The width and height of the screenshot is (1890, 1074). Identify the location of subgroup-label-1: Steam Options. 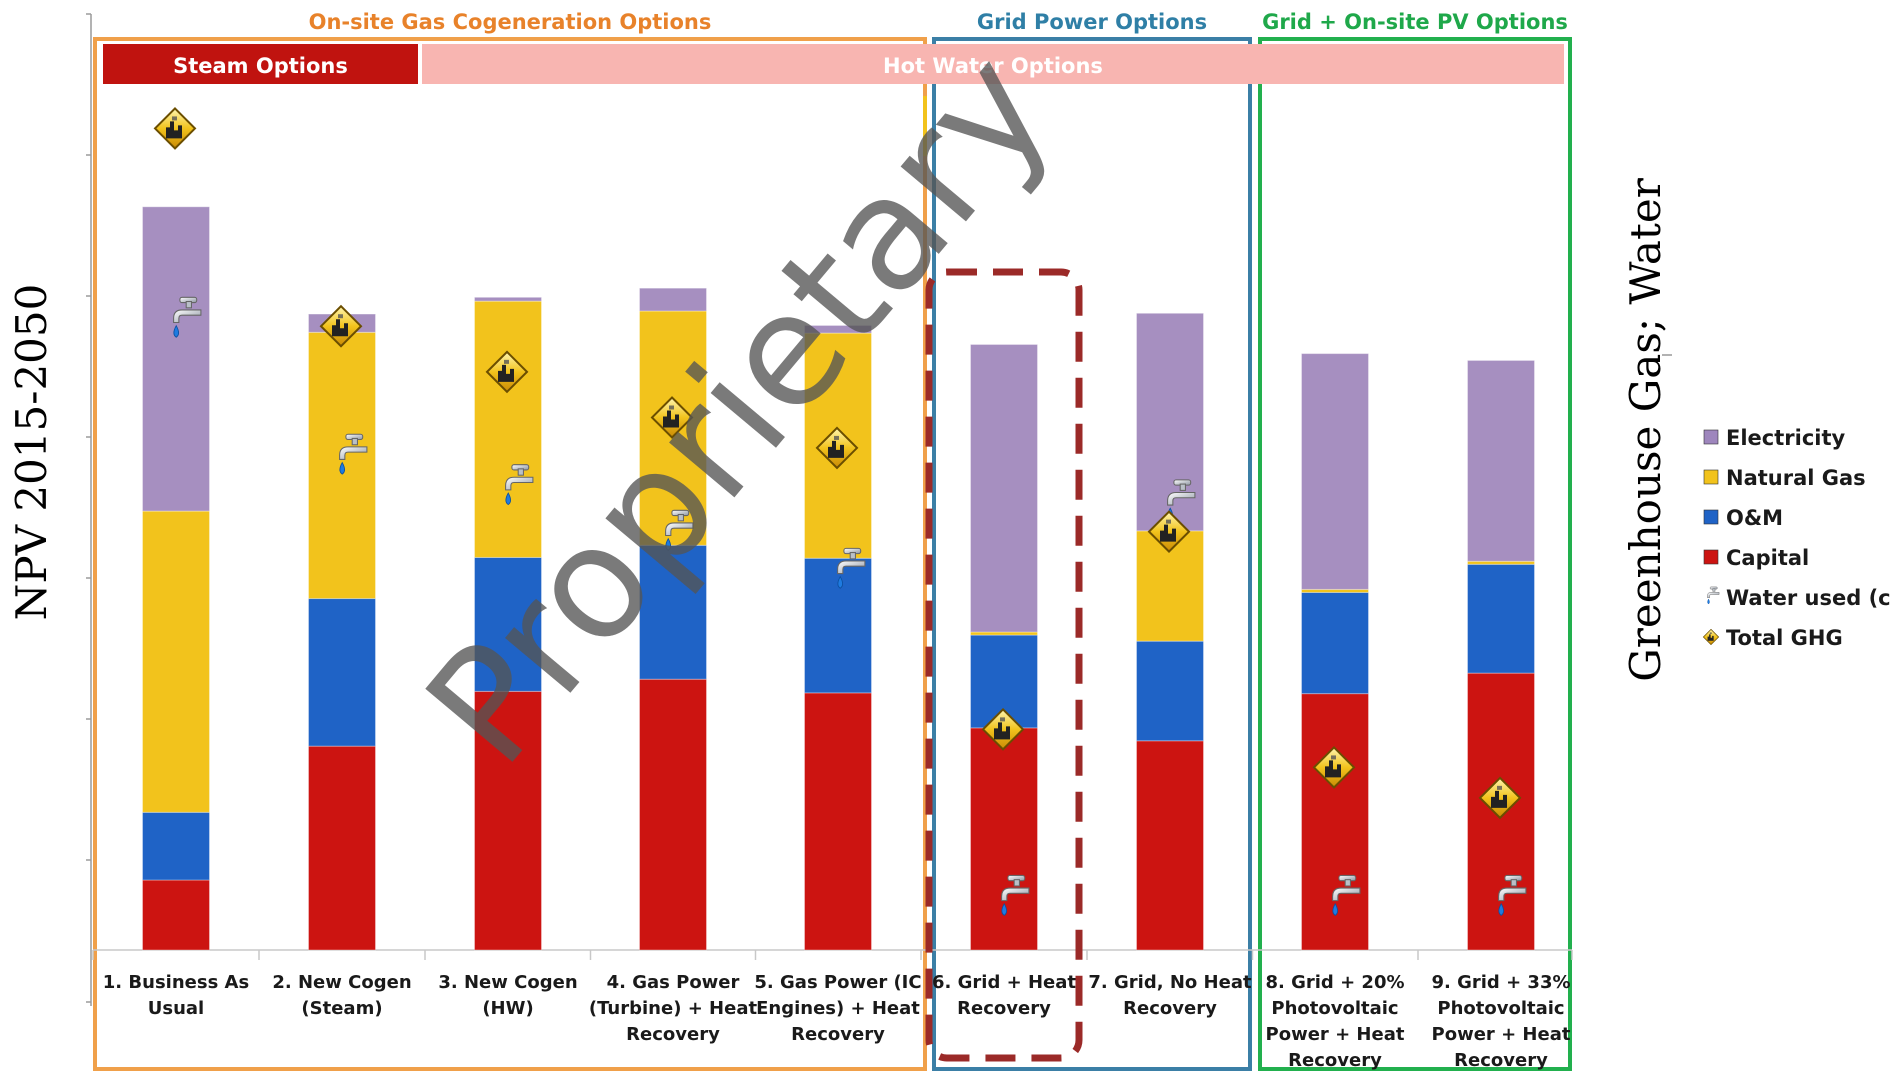
(260, 66).